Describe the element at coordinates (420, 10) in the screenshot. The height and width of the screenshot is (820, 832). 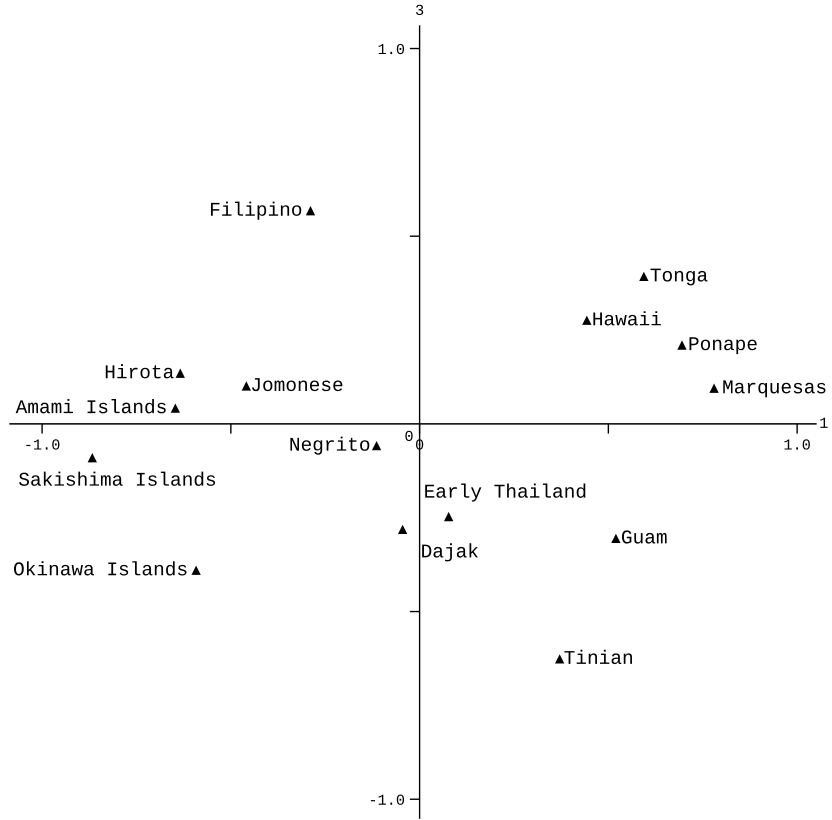
I see `y-axis-title: 3` at that location.